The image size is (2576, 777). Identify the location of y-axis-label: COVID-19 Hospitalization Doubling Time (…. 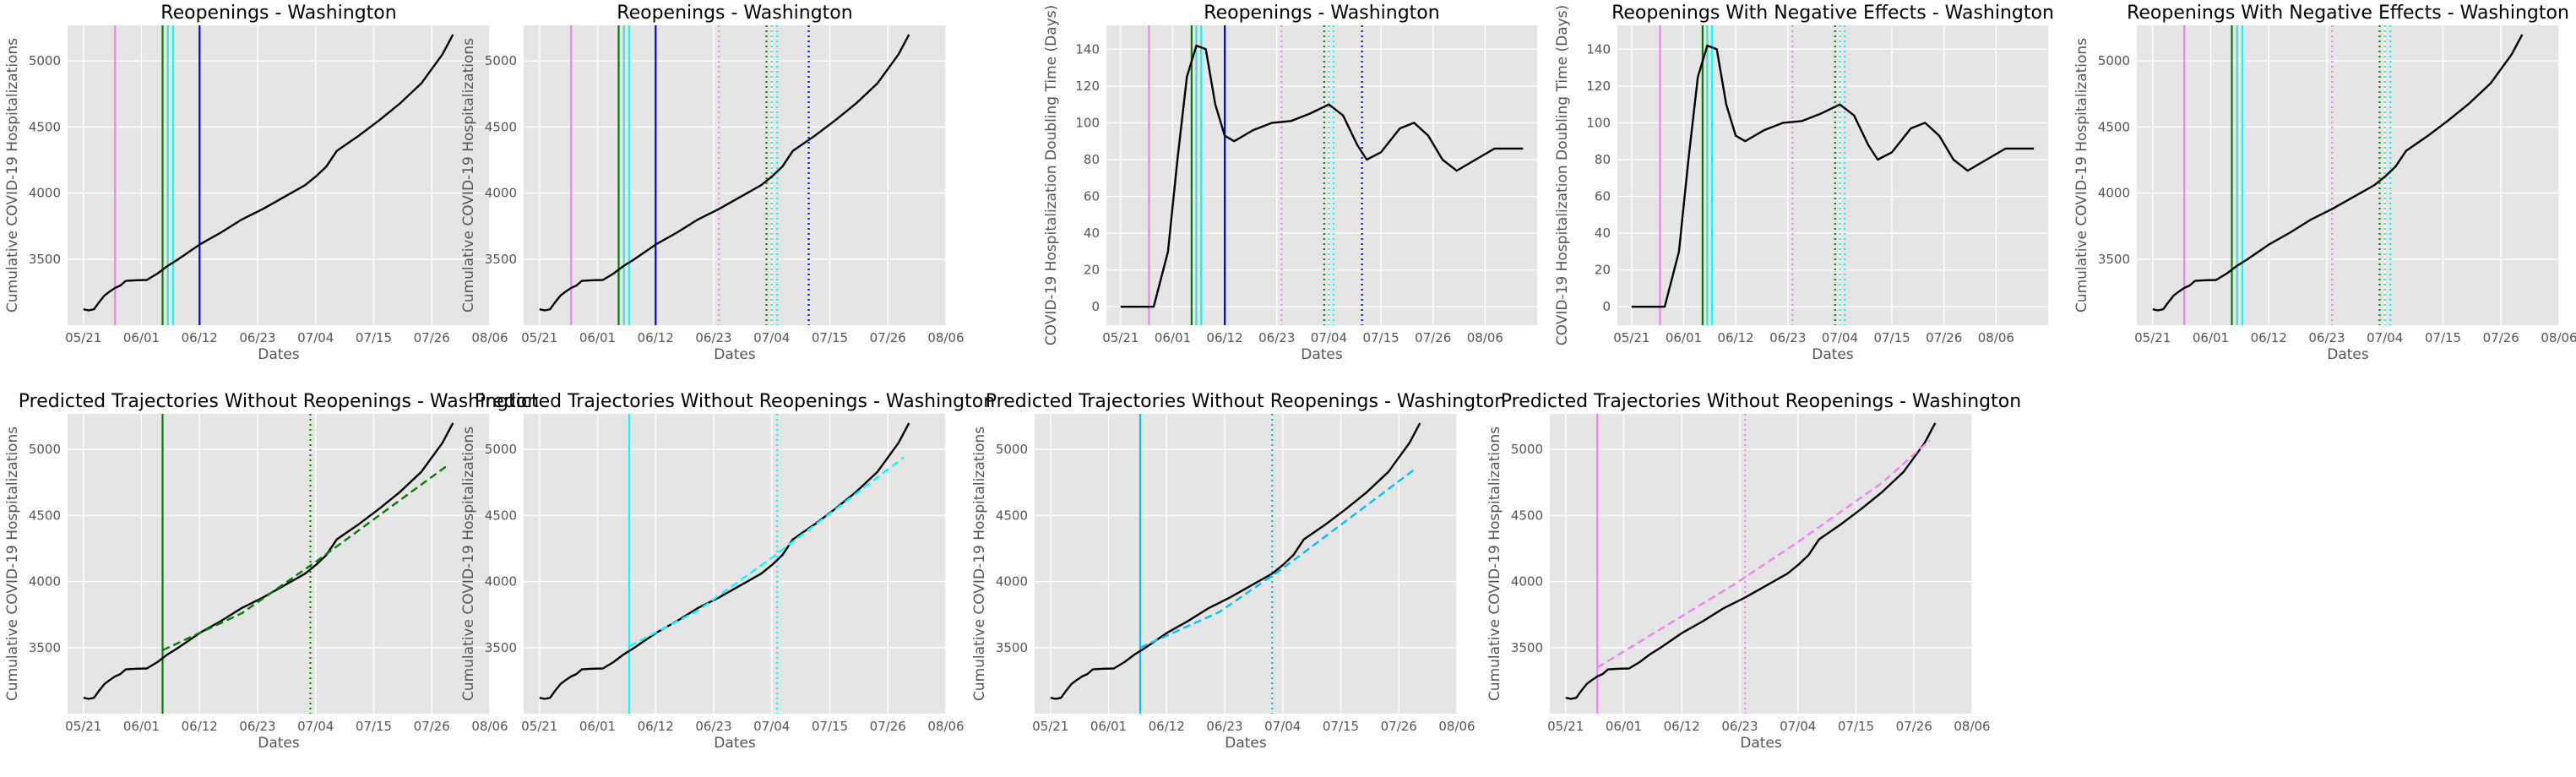
(1562, 175).